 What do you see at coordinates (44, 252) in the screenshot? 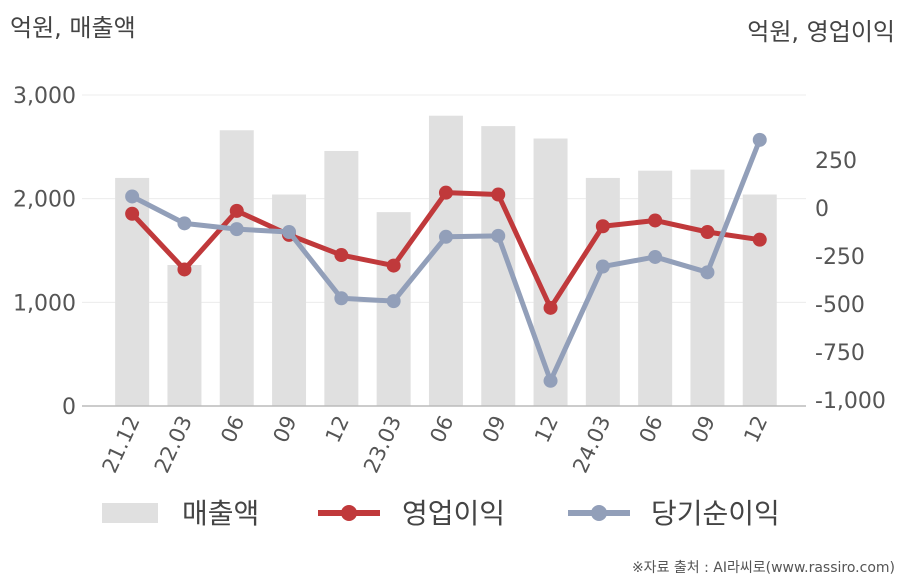
I see `left-y-axis: 0 1,000 2,000 3,000` at bounding box center [44, 252].